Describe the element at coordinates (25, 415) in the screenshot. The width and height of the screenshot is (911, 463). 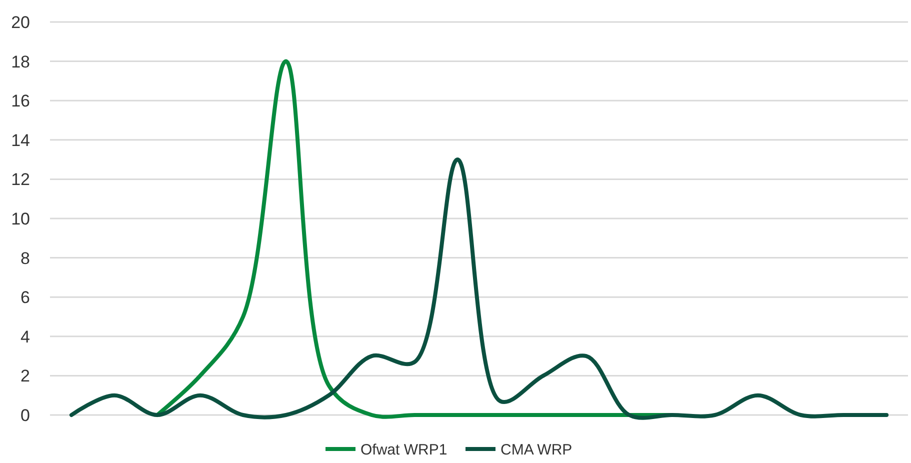
I see `y-tick-label: 0` at that location.